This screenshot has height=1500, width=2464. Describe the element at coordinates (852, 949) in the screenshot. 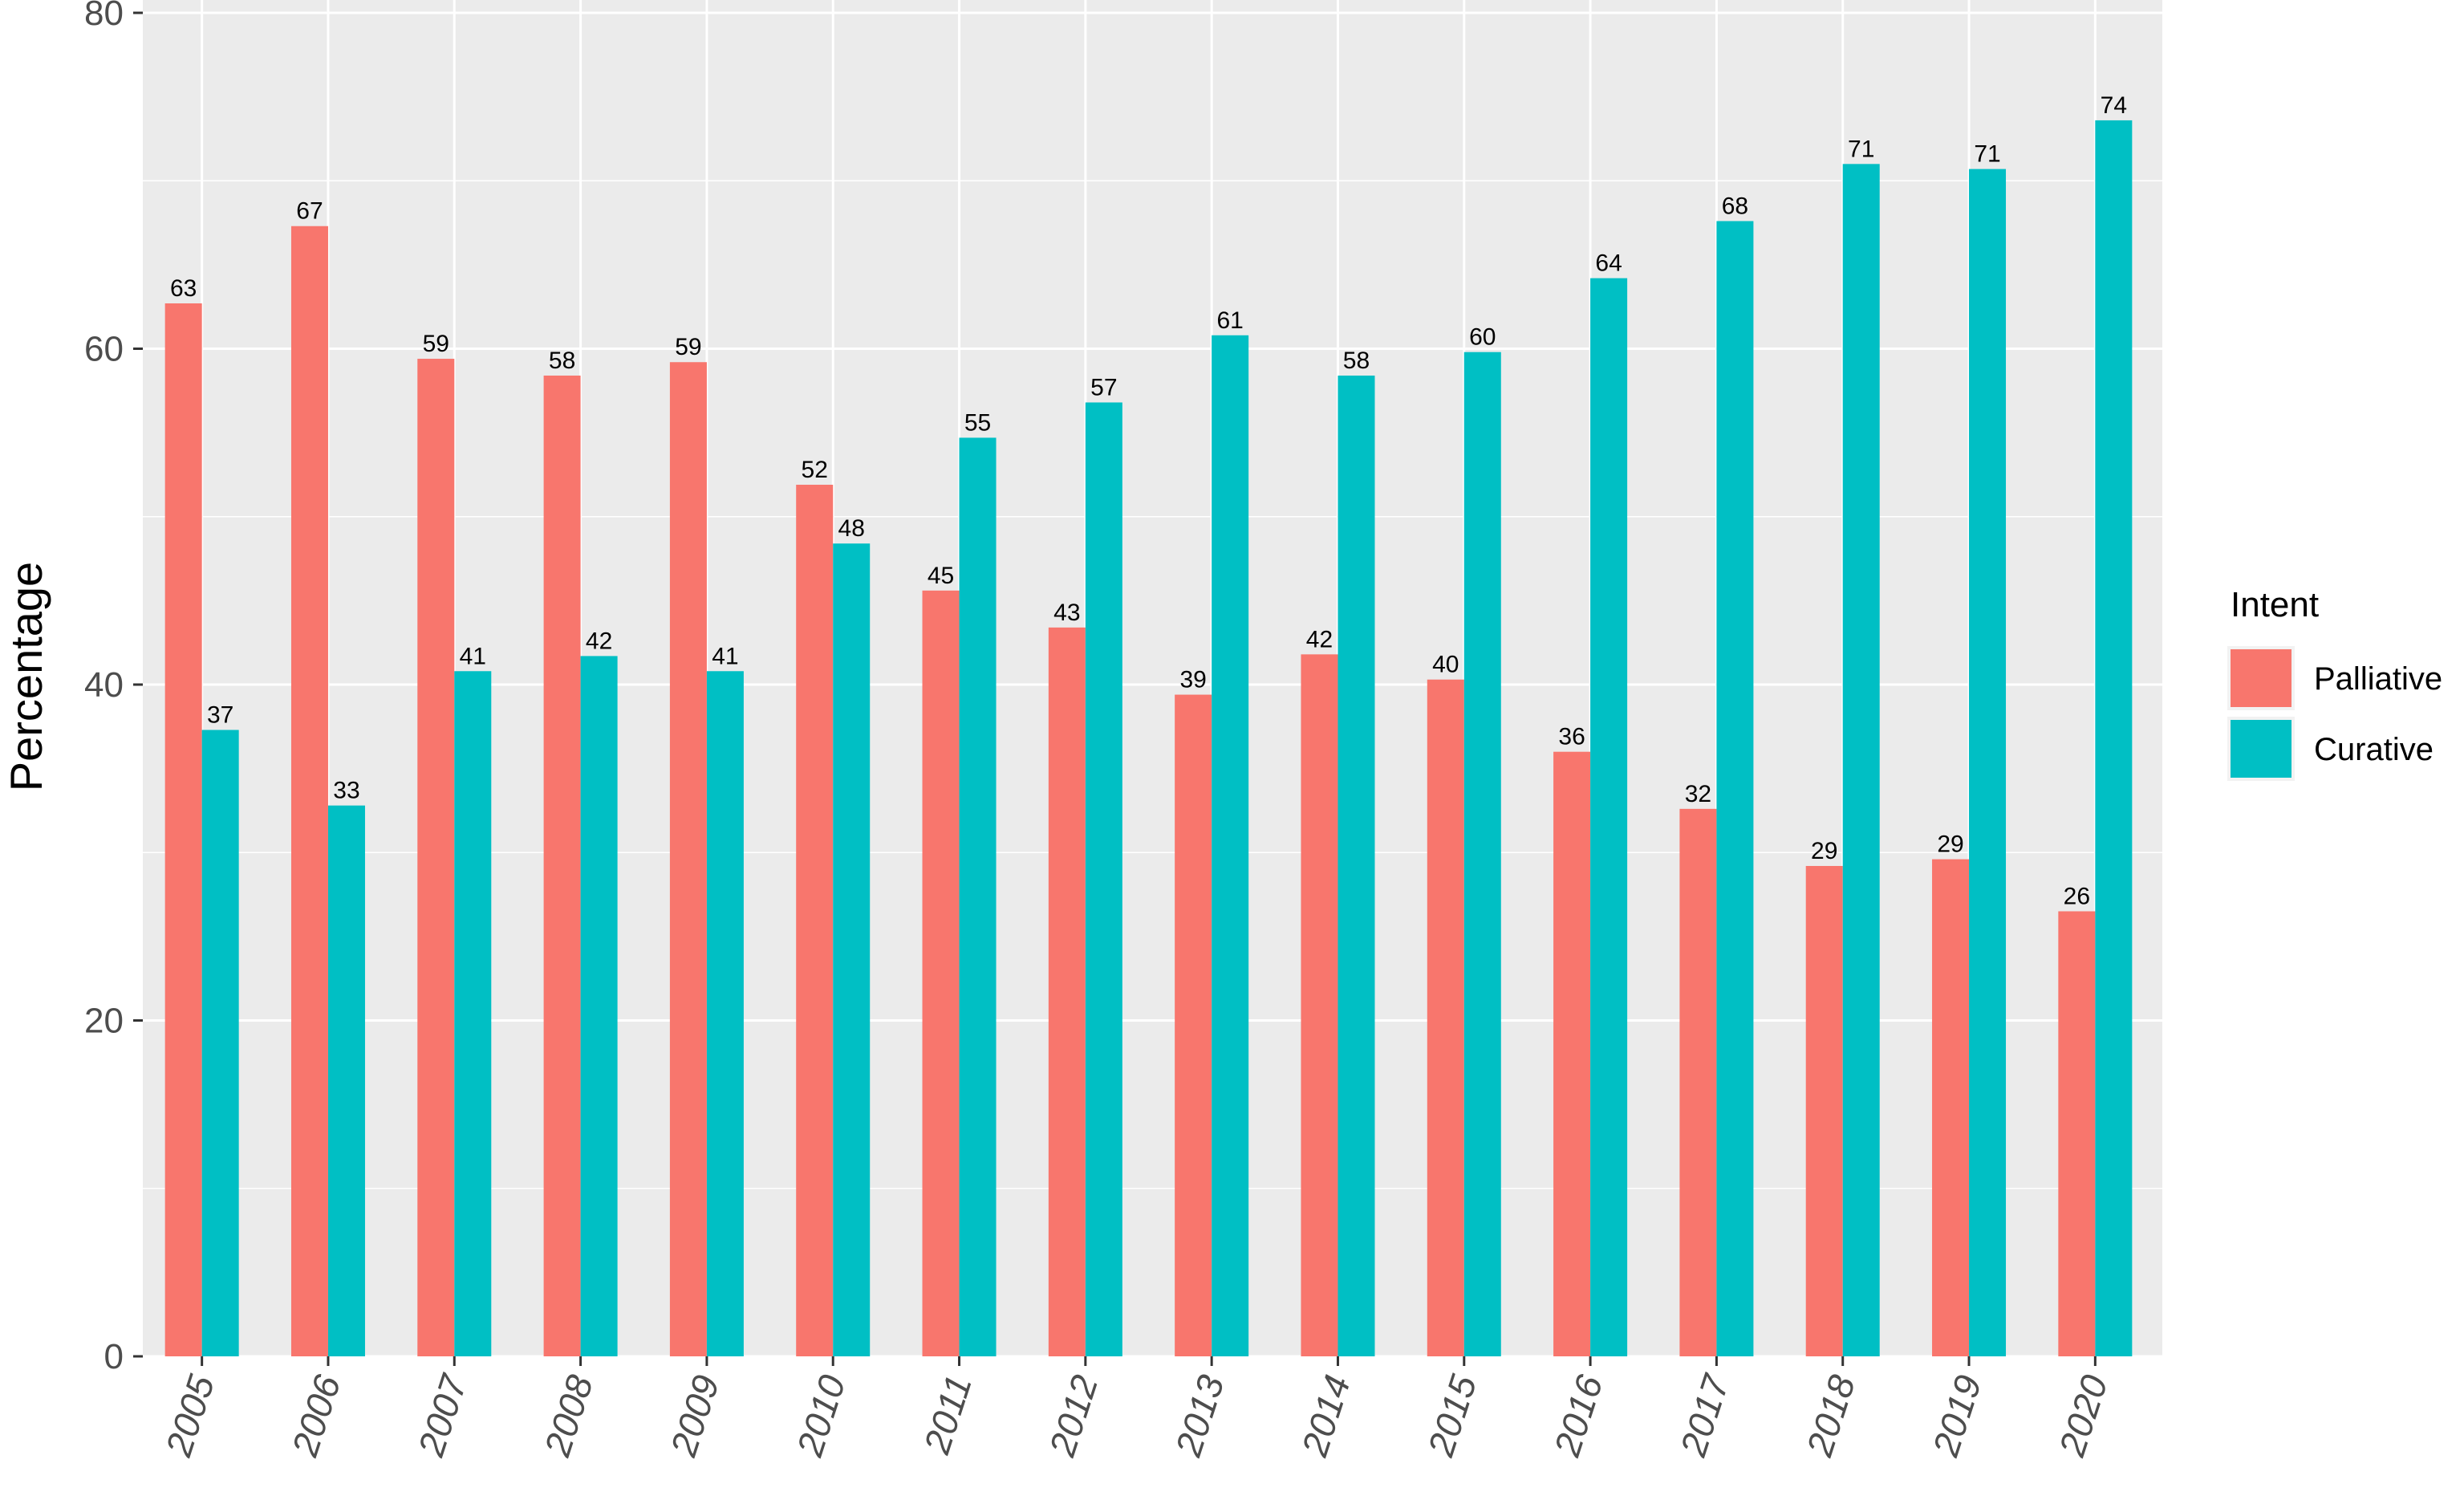

I see `bar-curative-2010` at that location.